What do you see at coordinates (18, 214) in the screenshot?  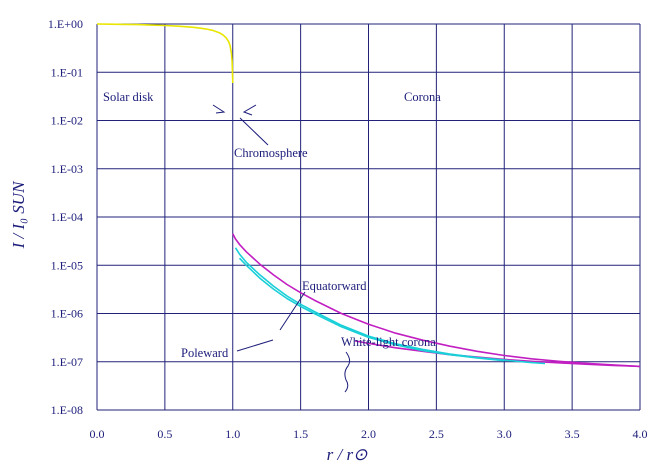 I see `y-axis-title: I / I₀ SUN` at bounding box center [18, 214].